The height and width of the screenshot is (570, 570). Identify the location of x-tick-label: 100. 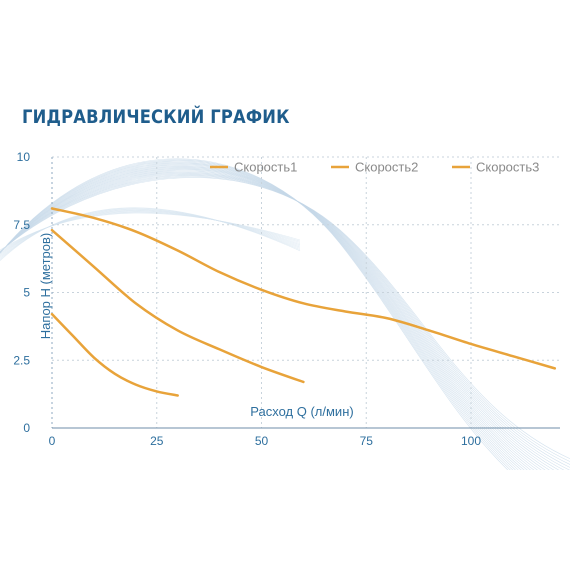
(471, 441).